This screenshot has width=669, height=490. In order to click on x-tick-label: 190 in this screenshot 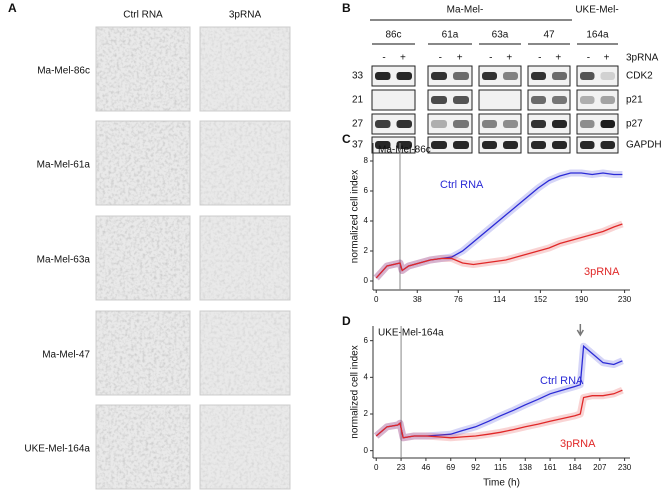, I will do `click(582, 299)`.